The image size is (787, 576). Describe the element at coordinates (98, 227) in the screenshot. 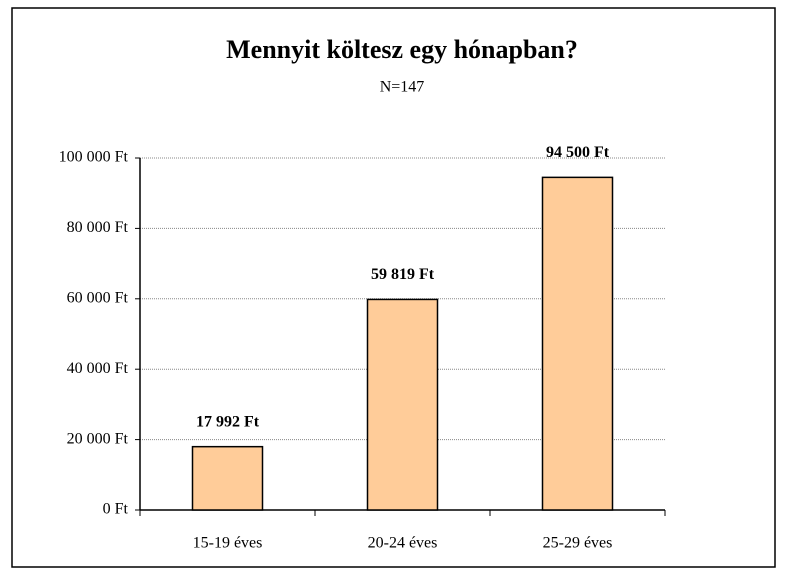

I see `y-tick-label: 80 000 Ft` at that location.